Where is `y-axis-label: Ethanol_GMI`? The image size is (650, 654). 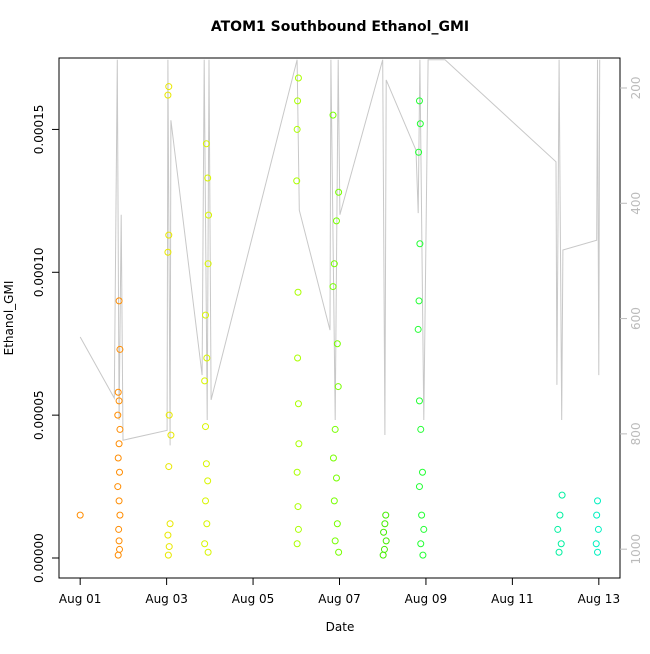
y-axis-label: Ethanol_GMI is located at coordinates (9, 318).